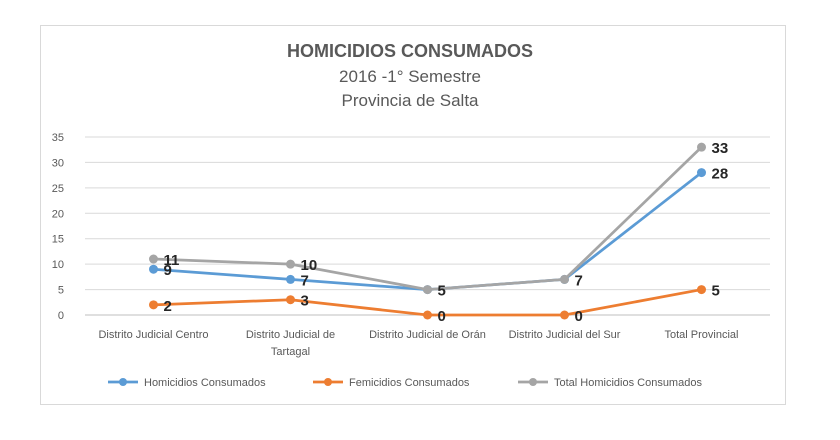 The image size is (840, 440). Describe the element at coordinates (58, 265) in the screenshot. I see `y-tick-label: 10` at that location.